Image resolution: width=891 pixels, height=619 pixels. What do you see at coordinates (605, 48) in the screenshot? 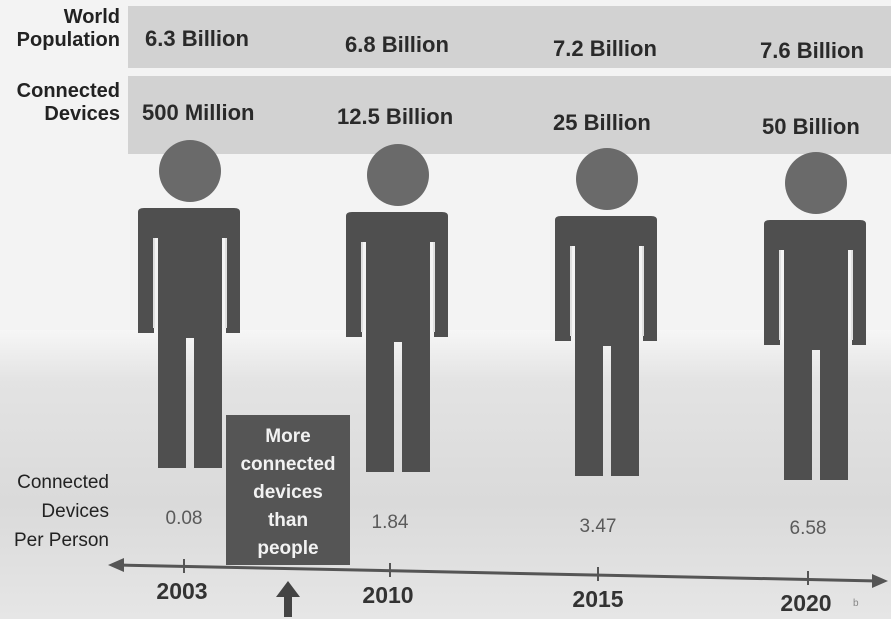
I see `population-2015: 7.2 Billion` at bounding box center [605, 48].